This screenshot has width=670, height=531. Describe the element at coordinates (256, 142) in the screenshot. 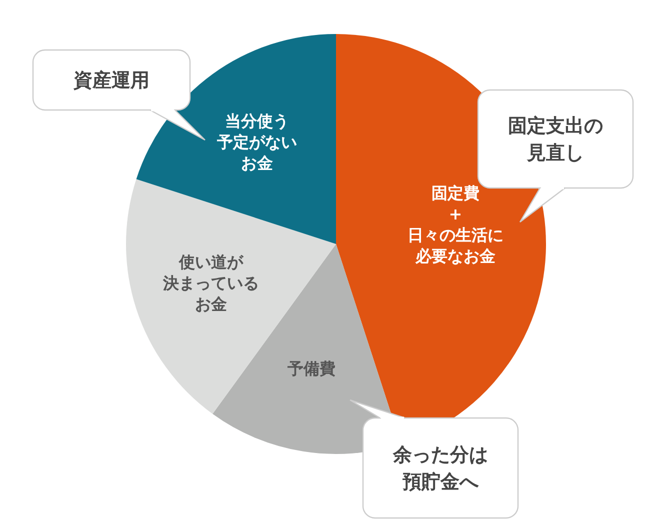

I see `slice-label: 当分使う予定がないお金` at that location.